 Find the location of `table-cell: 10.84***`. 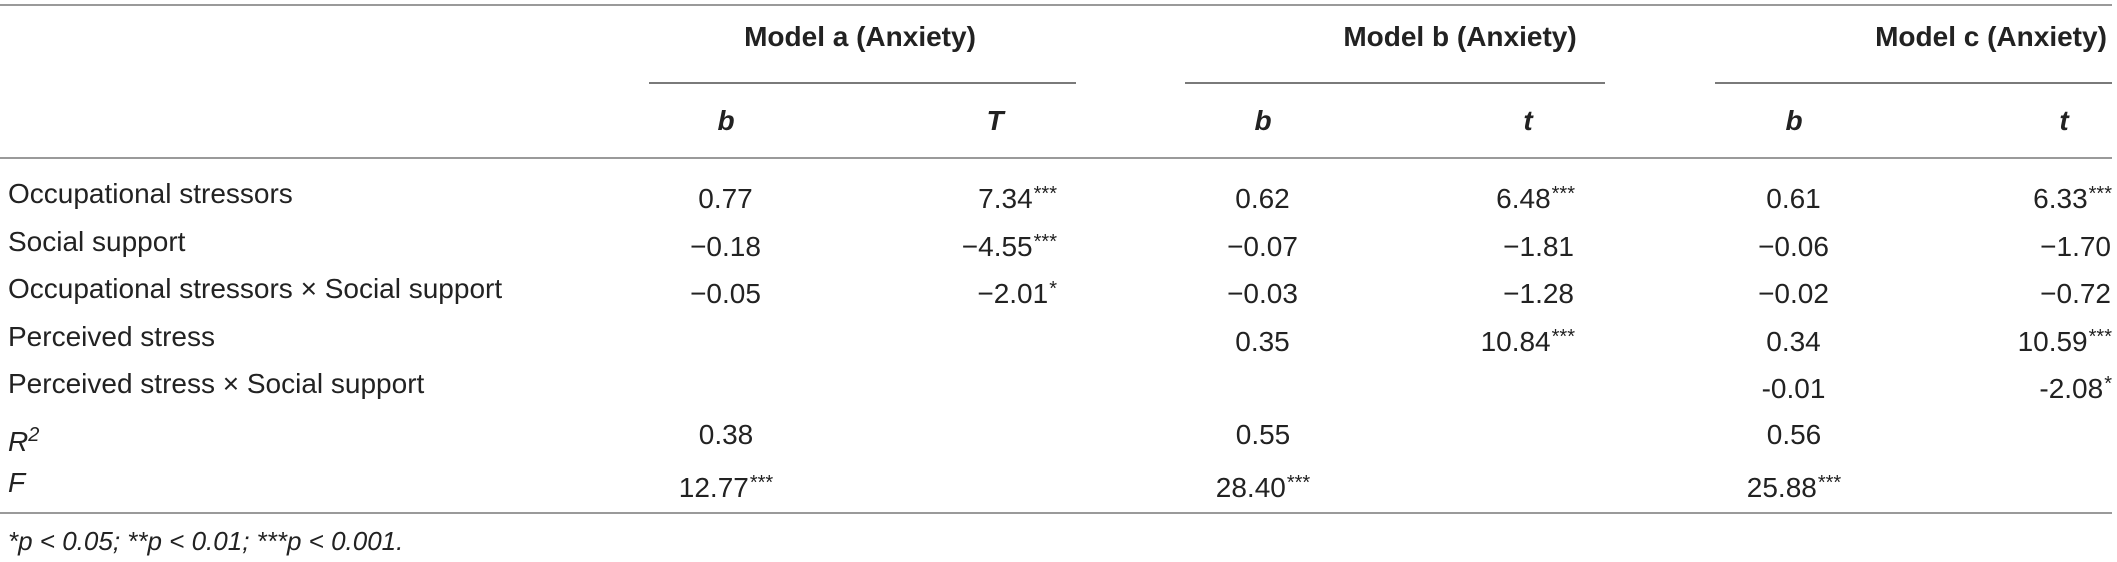

table-cell: 10.84*** is located at coordinates (1528, 339).